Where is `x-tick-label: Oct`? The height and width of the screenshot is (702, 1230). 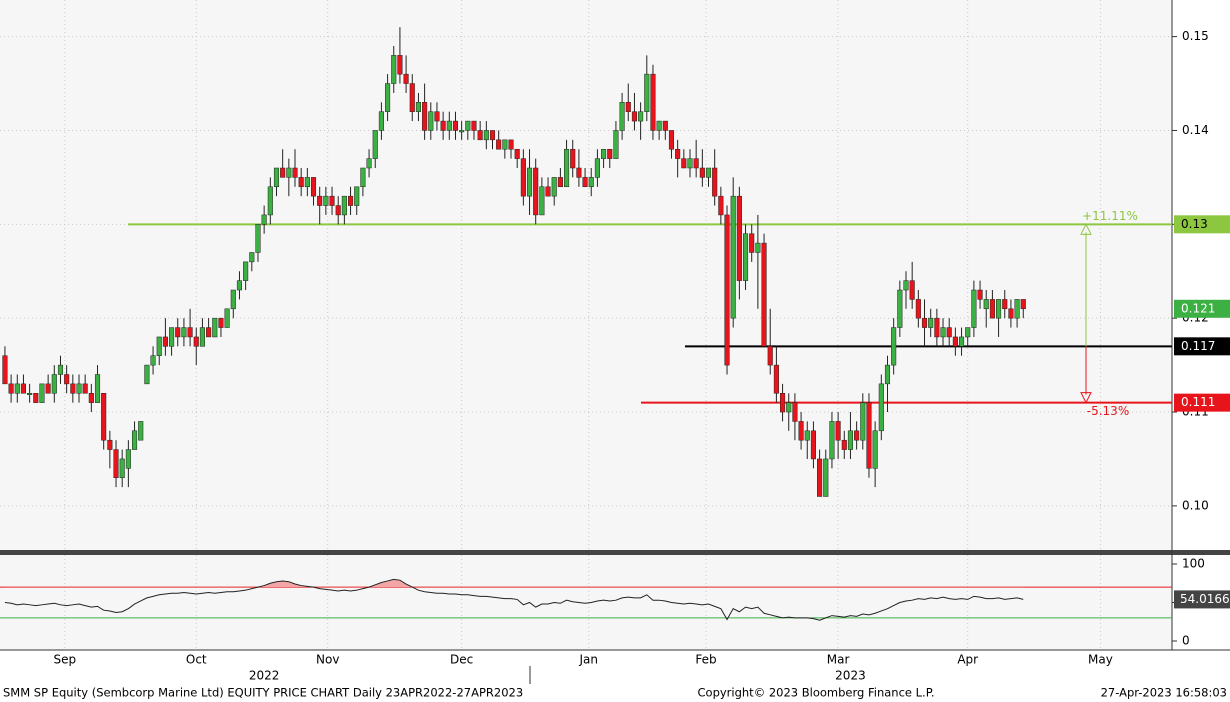
x-tick-label: Oct is located at coordinates (196, 660).